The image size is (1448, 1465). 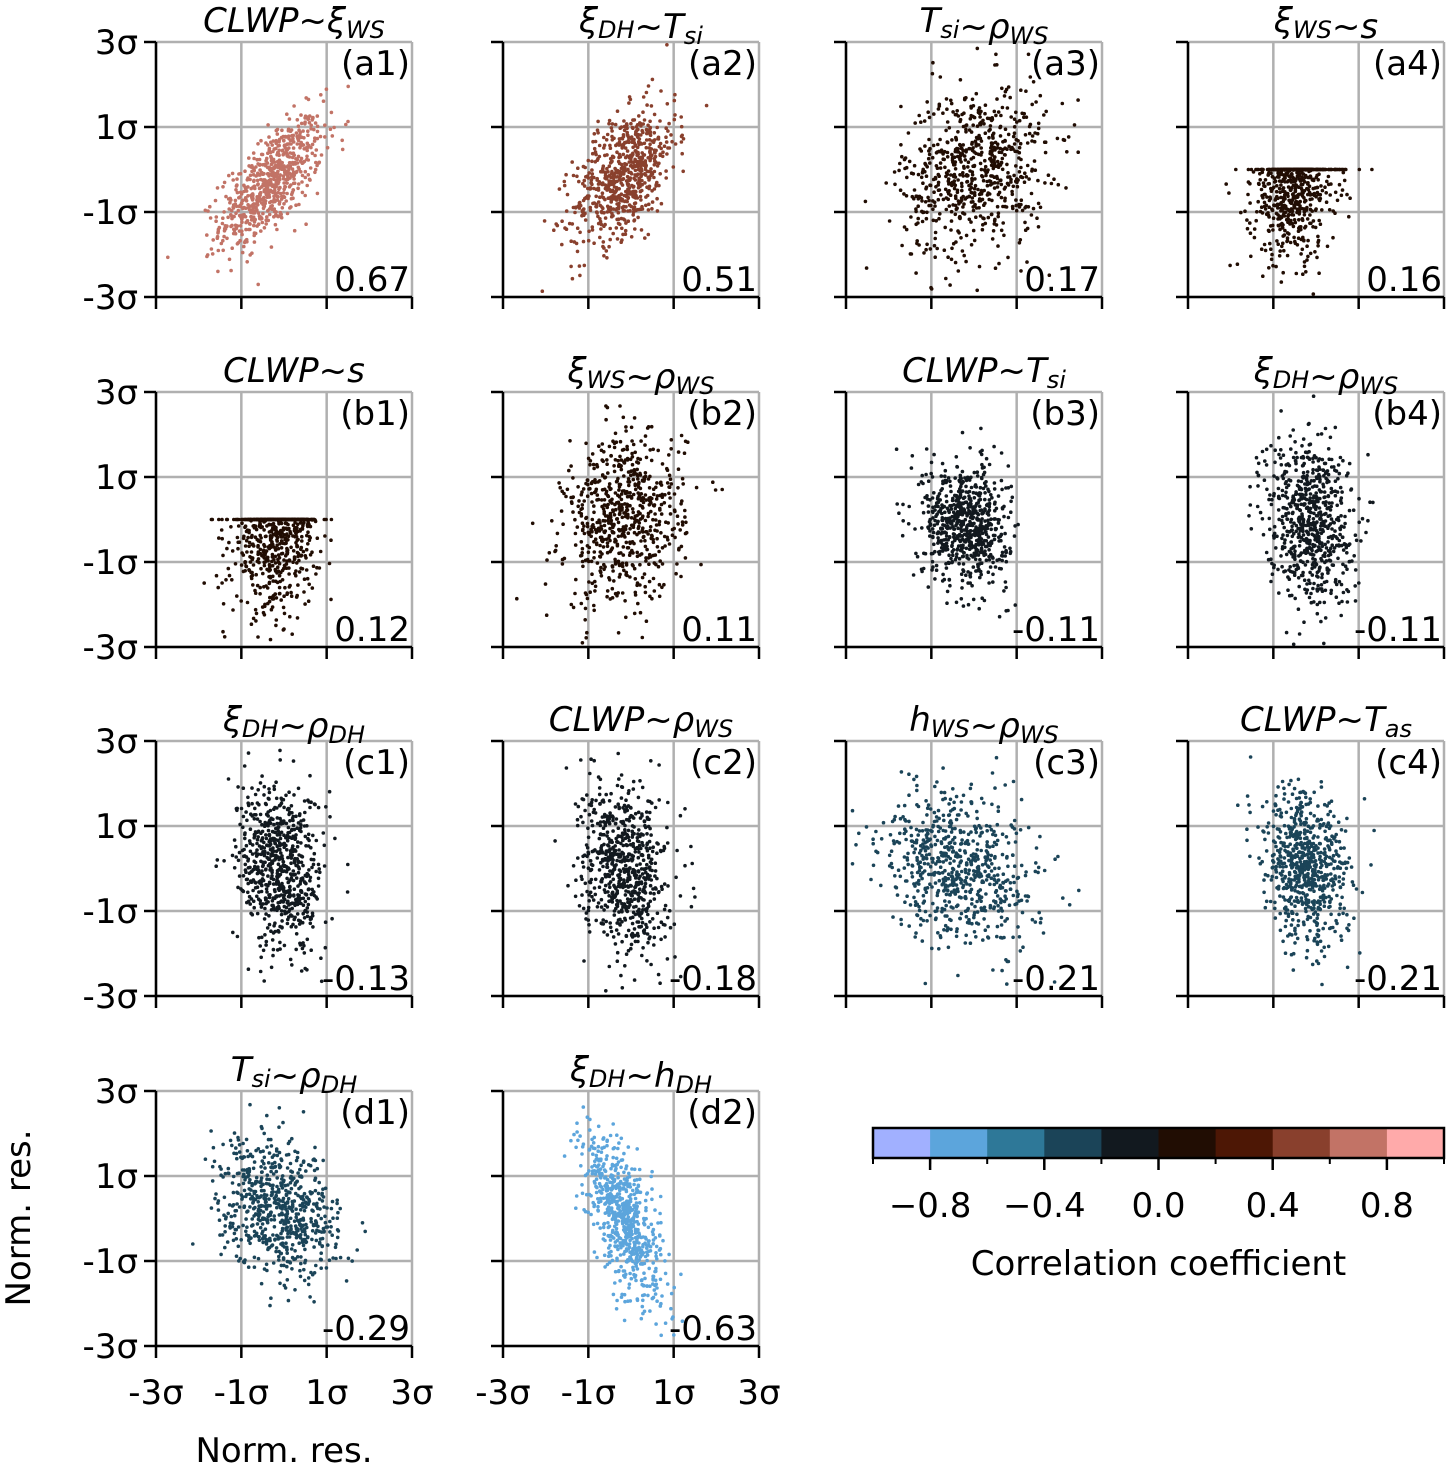 I want to click on y-tick-label: 3σ, so click(x=116, y=393).